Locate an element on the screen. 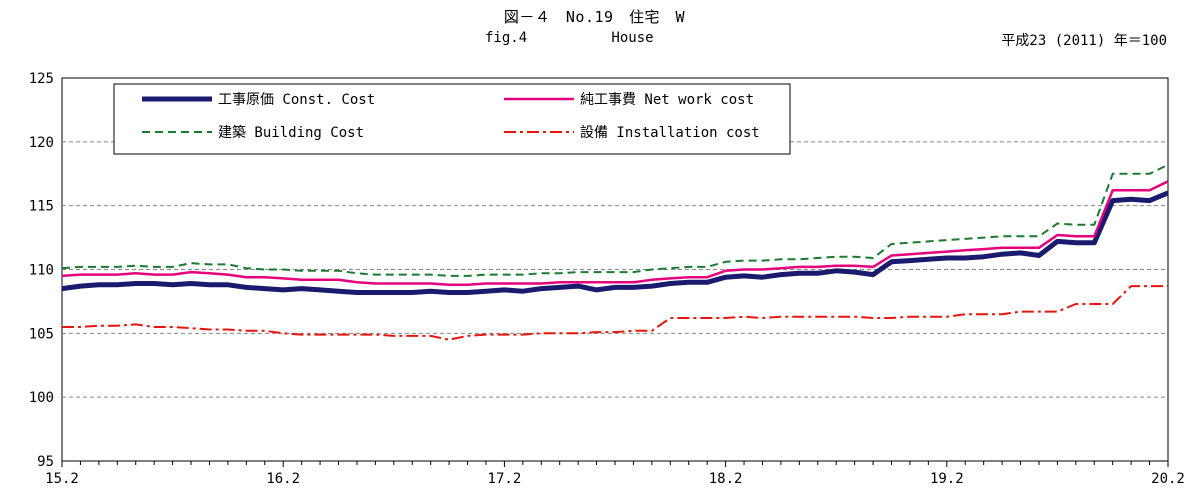  y-tick-label: 105 is located at coordinates (41, 334).